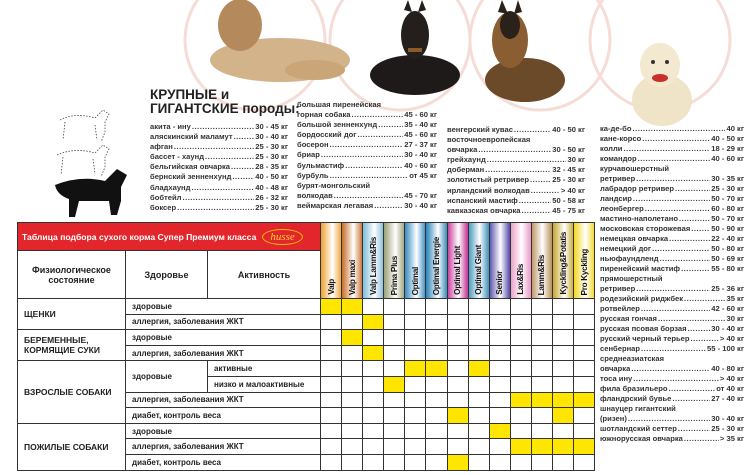  I want to click on breed-weight: 50 - 69 кг, so click(727, 258).